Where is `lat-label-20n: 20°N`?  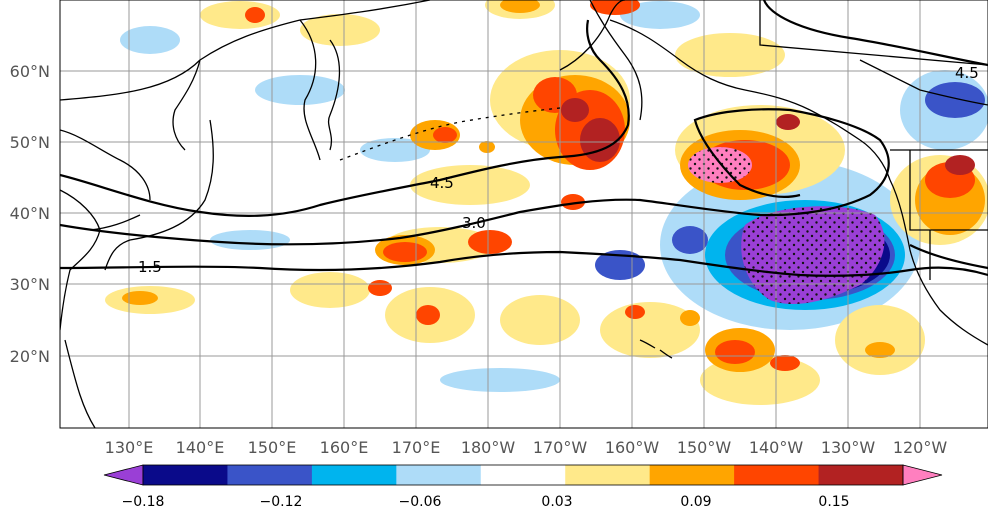 lat-label-20n: 20°N is located at coordinates (30, 356).